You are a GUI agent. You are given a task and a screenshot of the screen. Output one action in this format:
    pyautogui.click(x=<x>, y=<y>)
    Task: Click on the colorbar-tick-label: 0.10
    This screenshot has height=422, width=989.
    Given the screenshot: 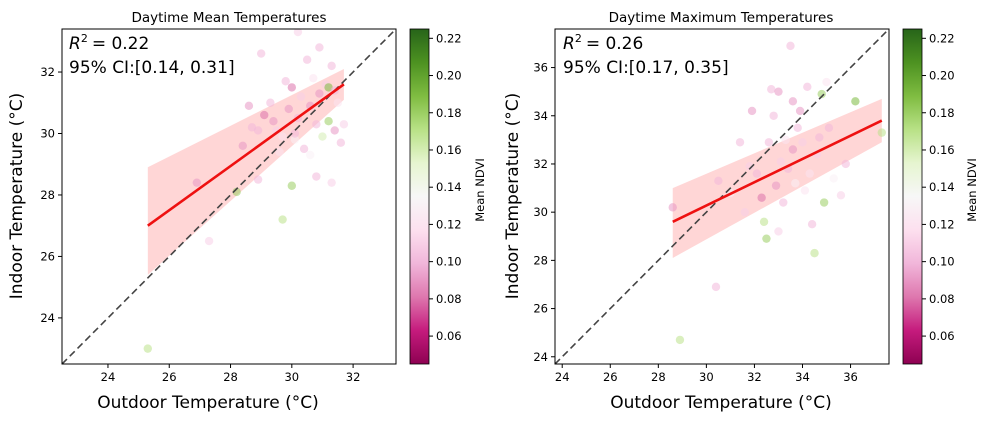 What is the action you would take?
    pyautogui.click(x=449, y=262)
    